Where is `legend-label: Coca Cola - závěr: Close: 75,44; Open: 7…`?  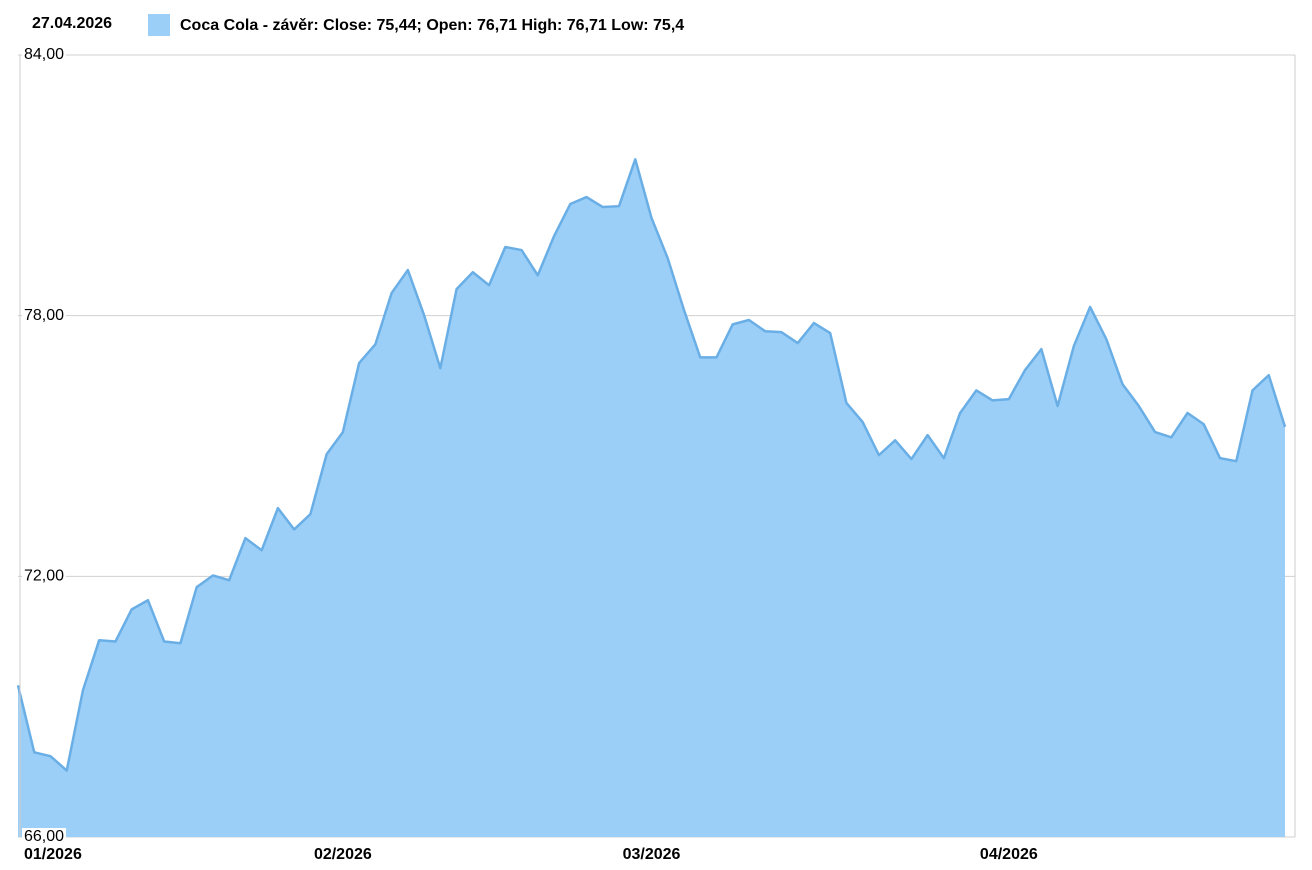
legend-label: Coca Cola - závěr: Close: 75,44; Open: 7… is located at coordinates (432, 25).